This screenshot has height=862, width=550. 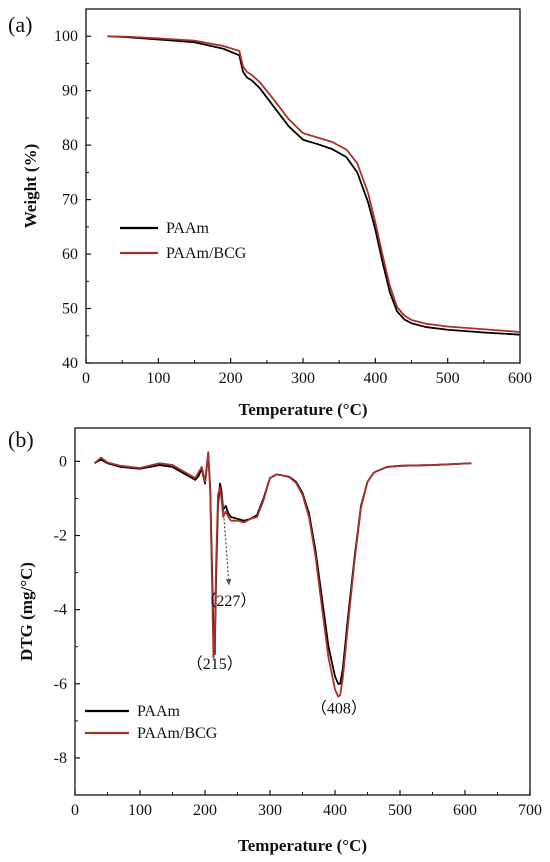 I want to click on y-tick-label: -2, so click(x=60, y=536).